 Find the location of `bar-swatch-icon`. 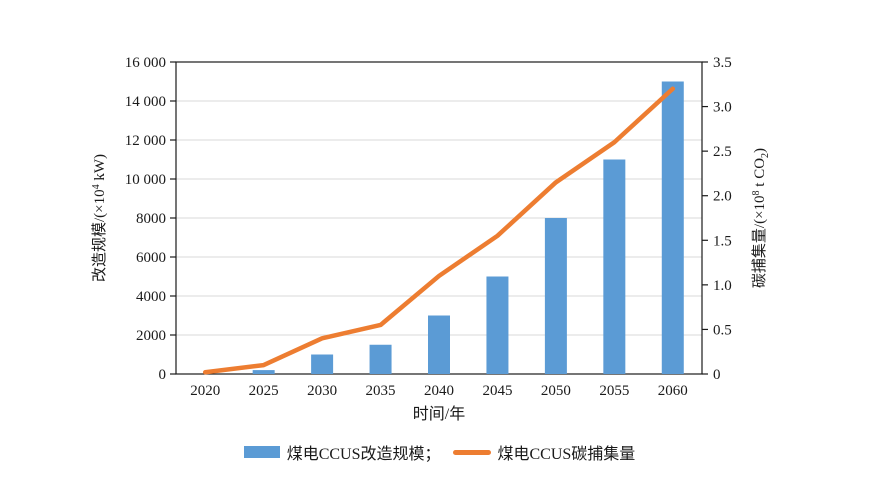

bar-swatch-icon is located at coordinates (261, 452).